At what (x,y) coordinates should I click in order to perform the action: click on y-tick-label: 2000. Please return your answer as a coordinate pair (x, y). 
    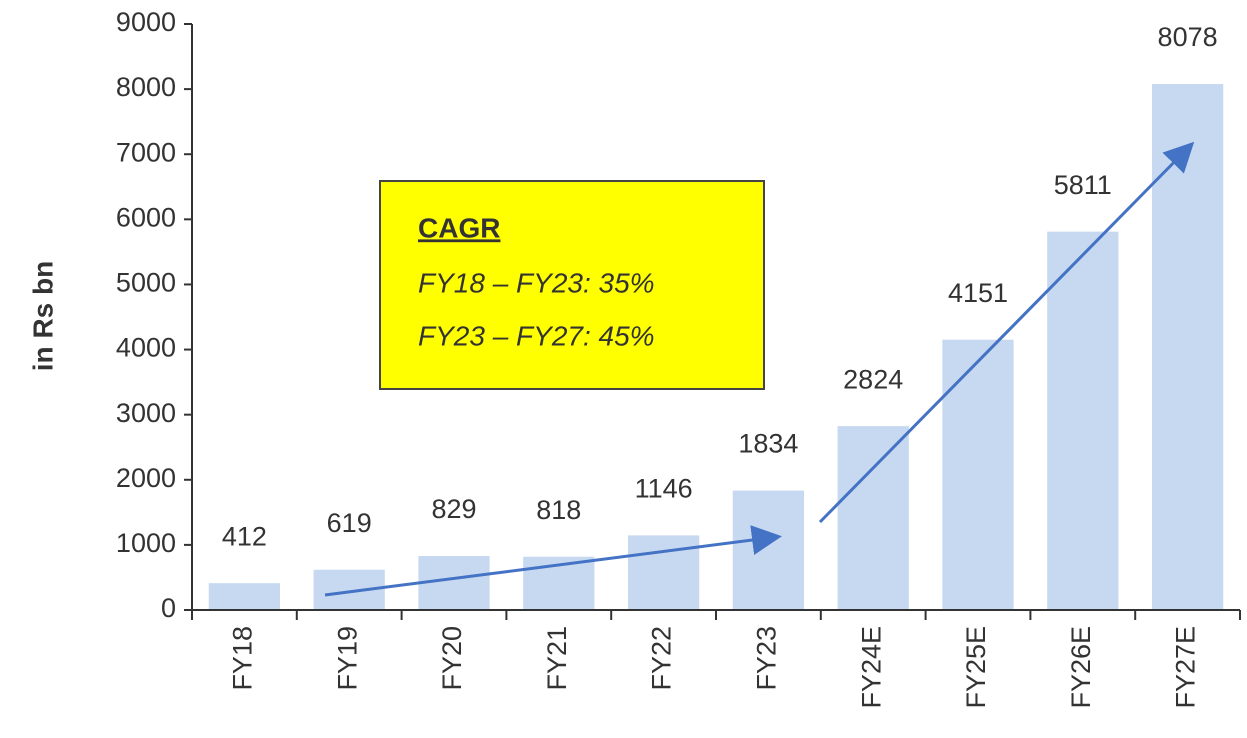
    Looking at the image, I should click on (146, 478).